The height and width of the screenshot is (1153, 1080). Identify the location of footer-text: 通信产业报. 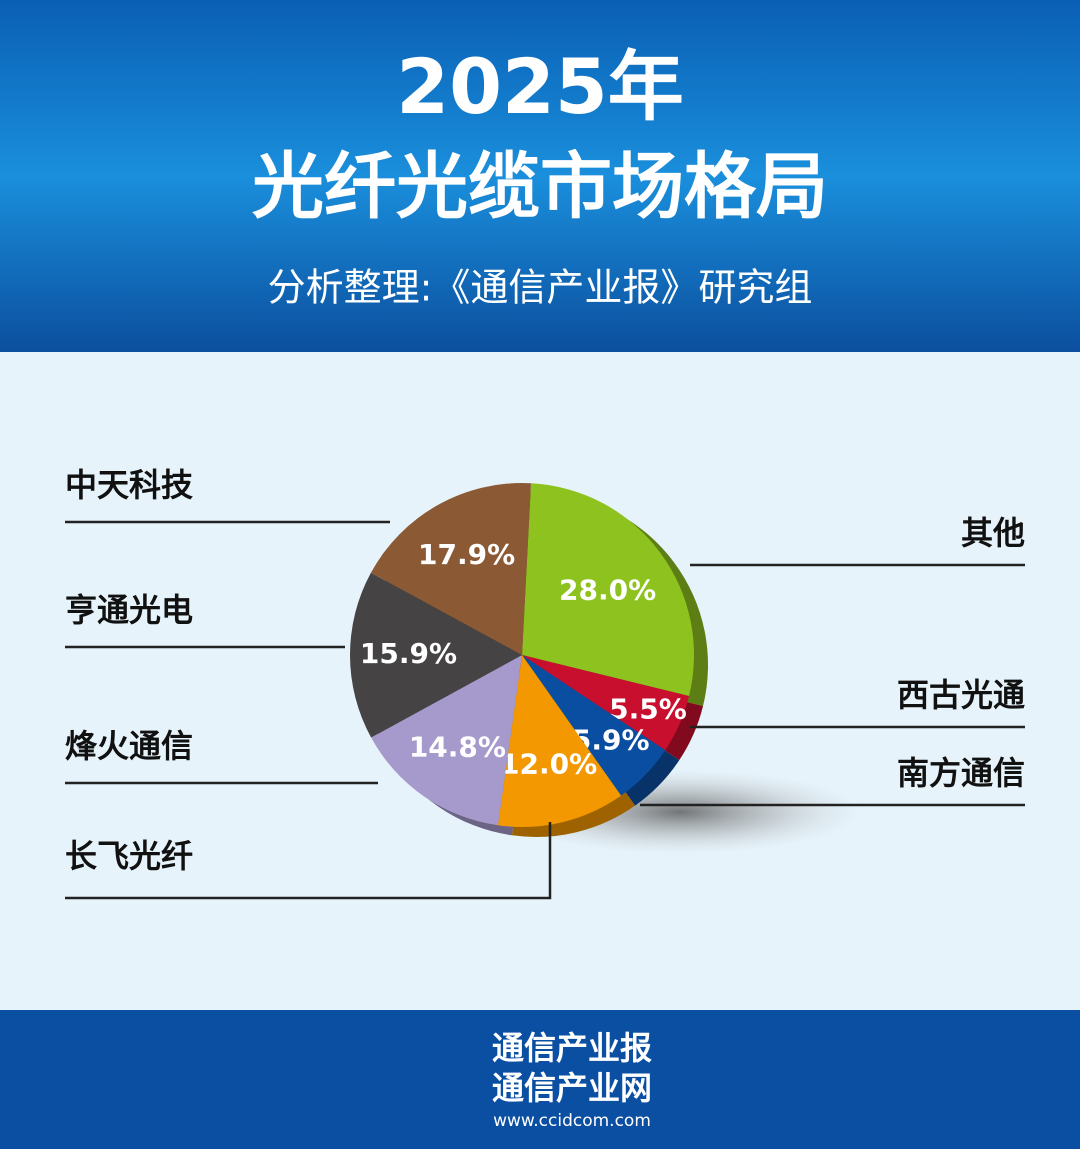
(572, 1048).